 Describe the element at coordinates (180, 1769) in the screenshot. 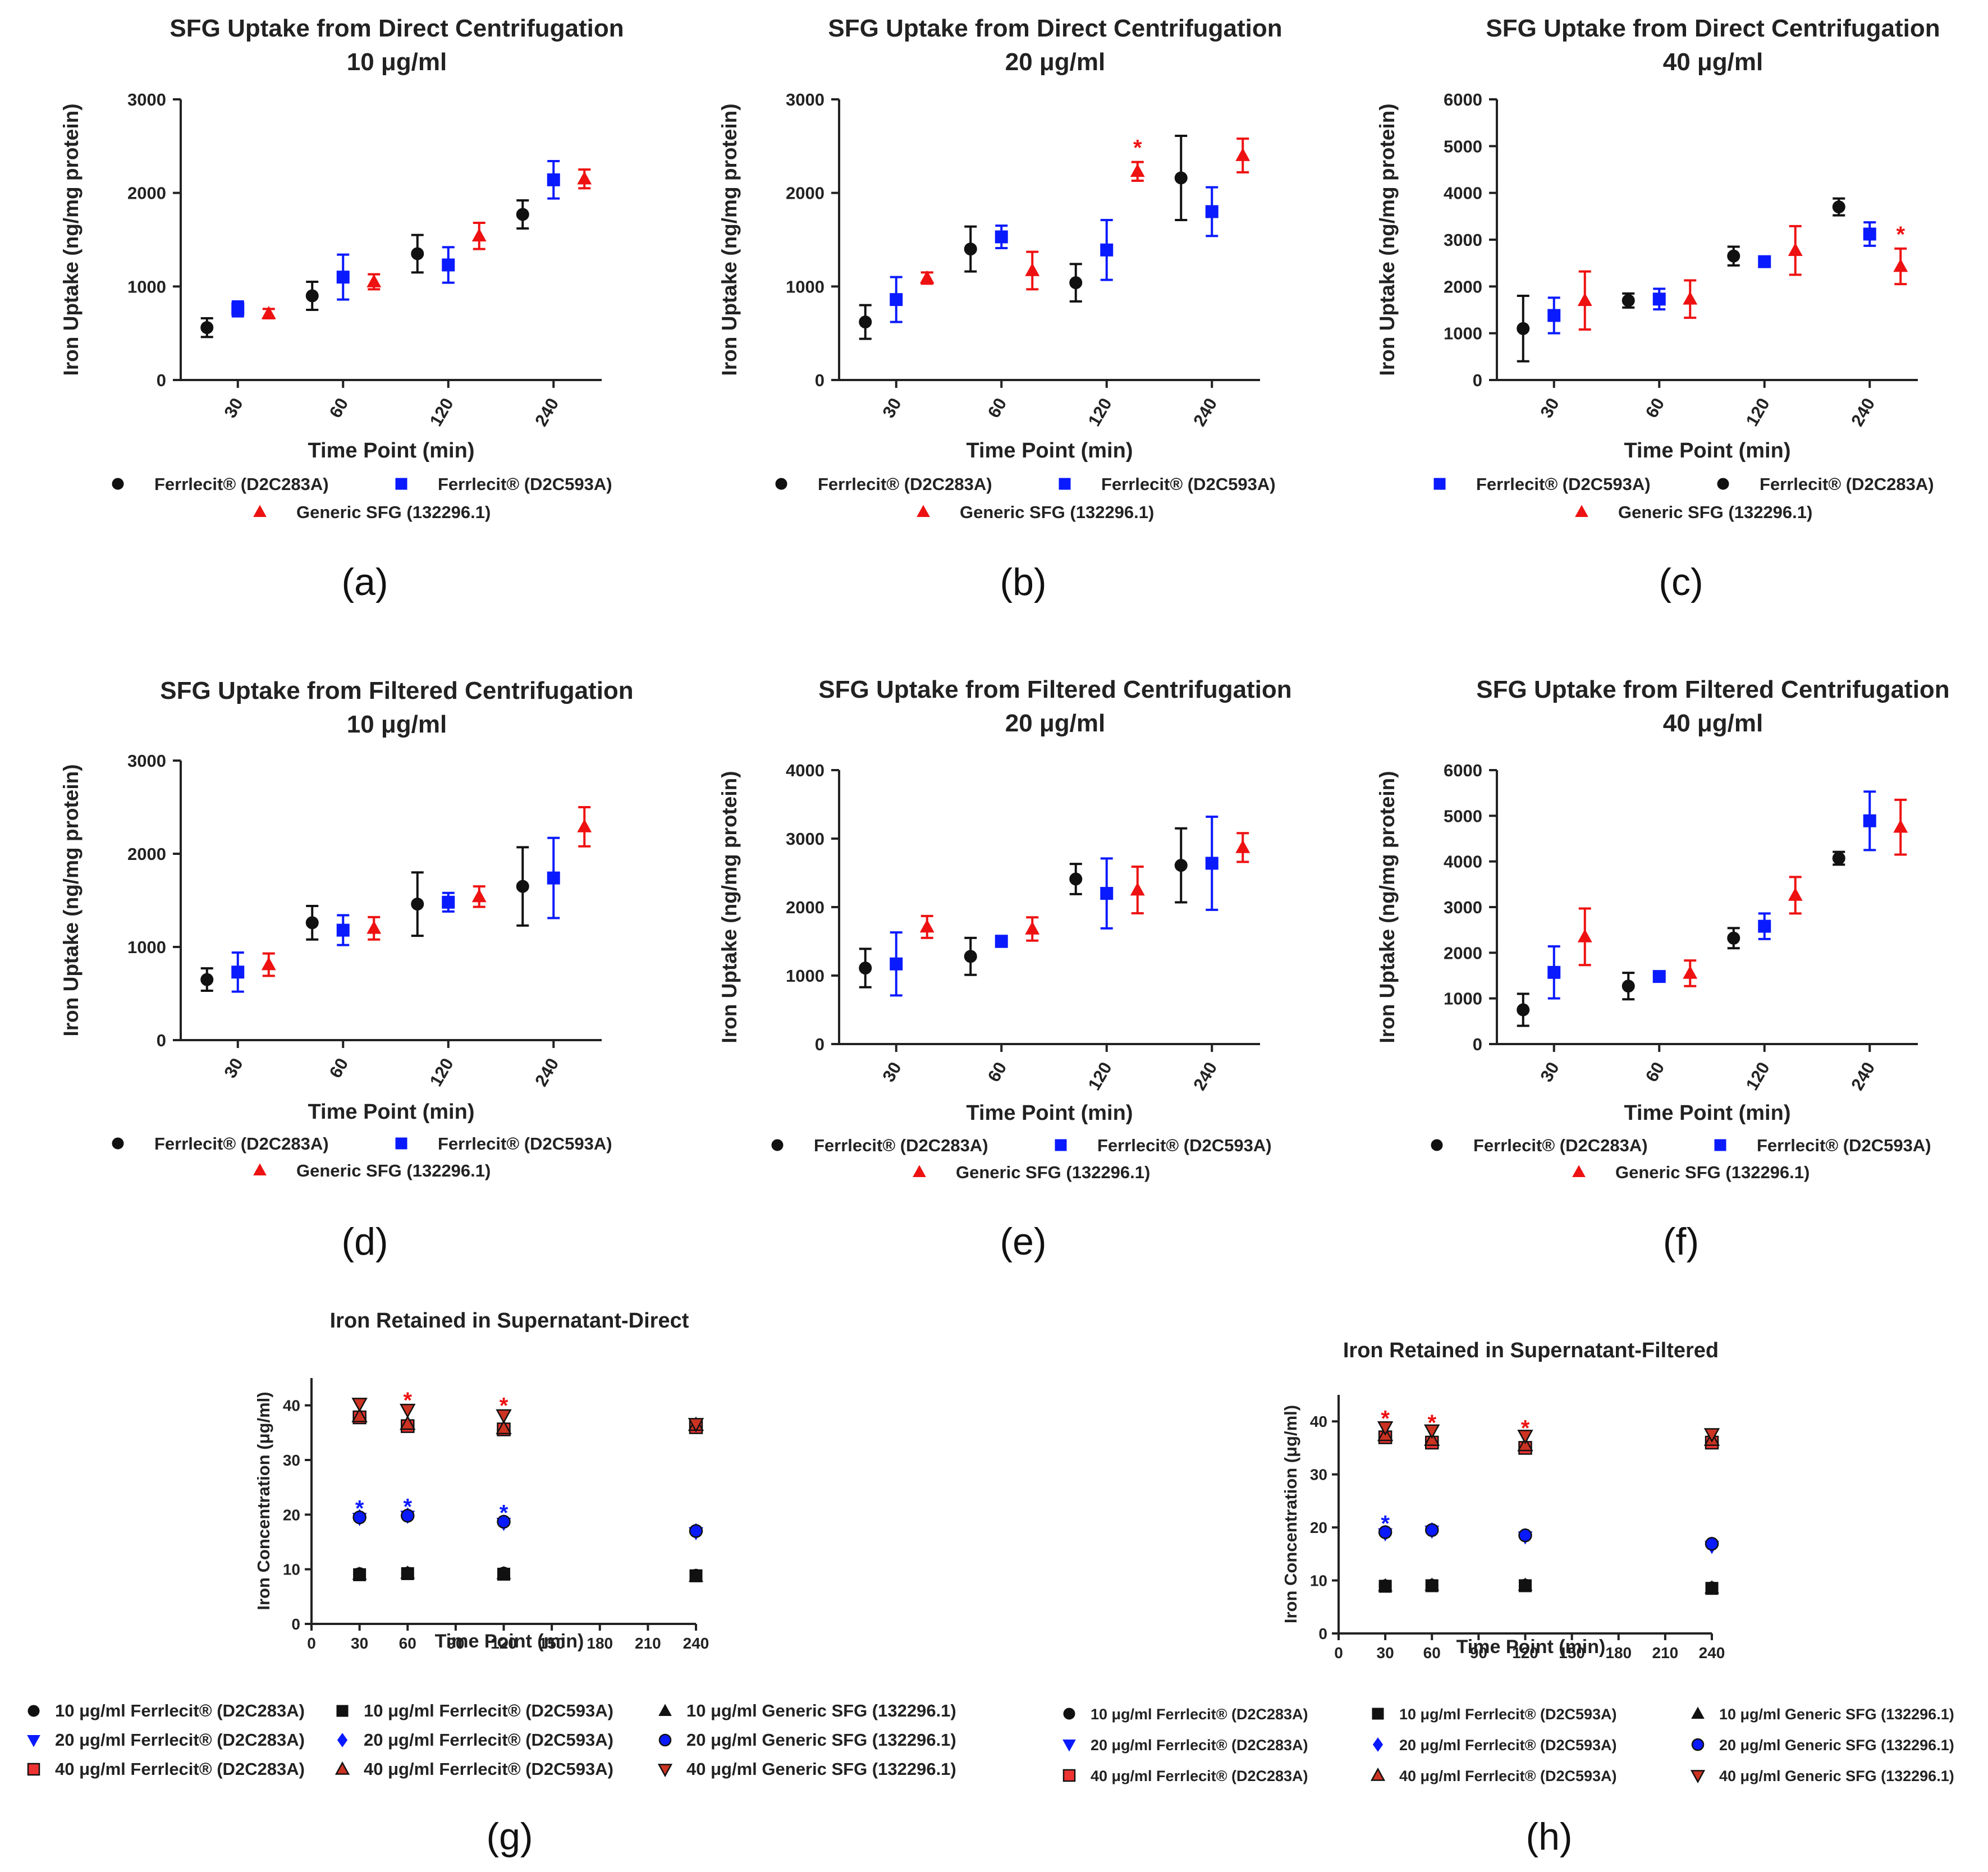

I see `legend-label: 40 μg/ml Ferrlecit® (D2C283A)` at that location.